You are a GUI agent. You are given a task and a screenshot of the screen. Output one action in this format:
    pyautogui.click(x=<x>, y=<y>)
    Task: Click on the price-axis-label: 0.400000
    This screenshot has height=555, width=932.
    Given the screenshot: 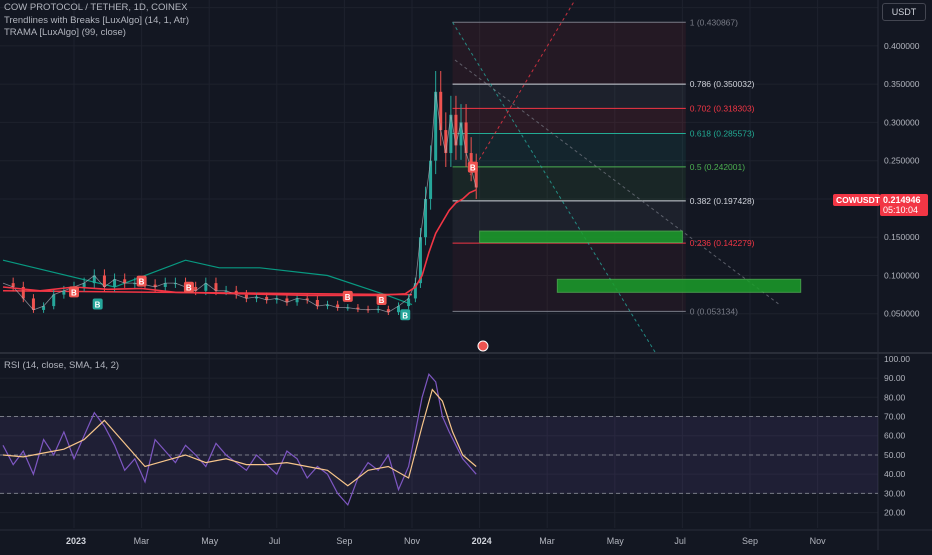 What is the action you would take?
    pyautogui.click(x=902, y=46)
    